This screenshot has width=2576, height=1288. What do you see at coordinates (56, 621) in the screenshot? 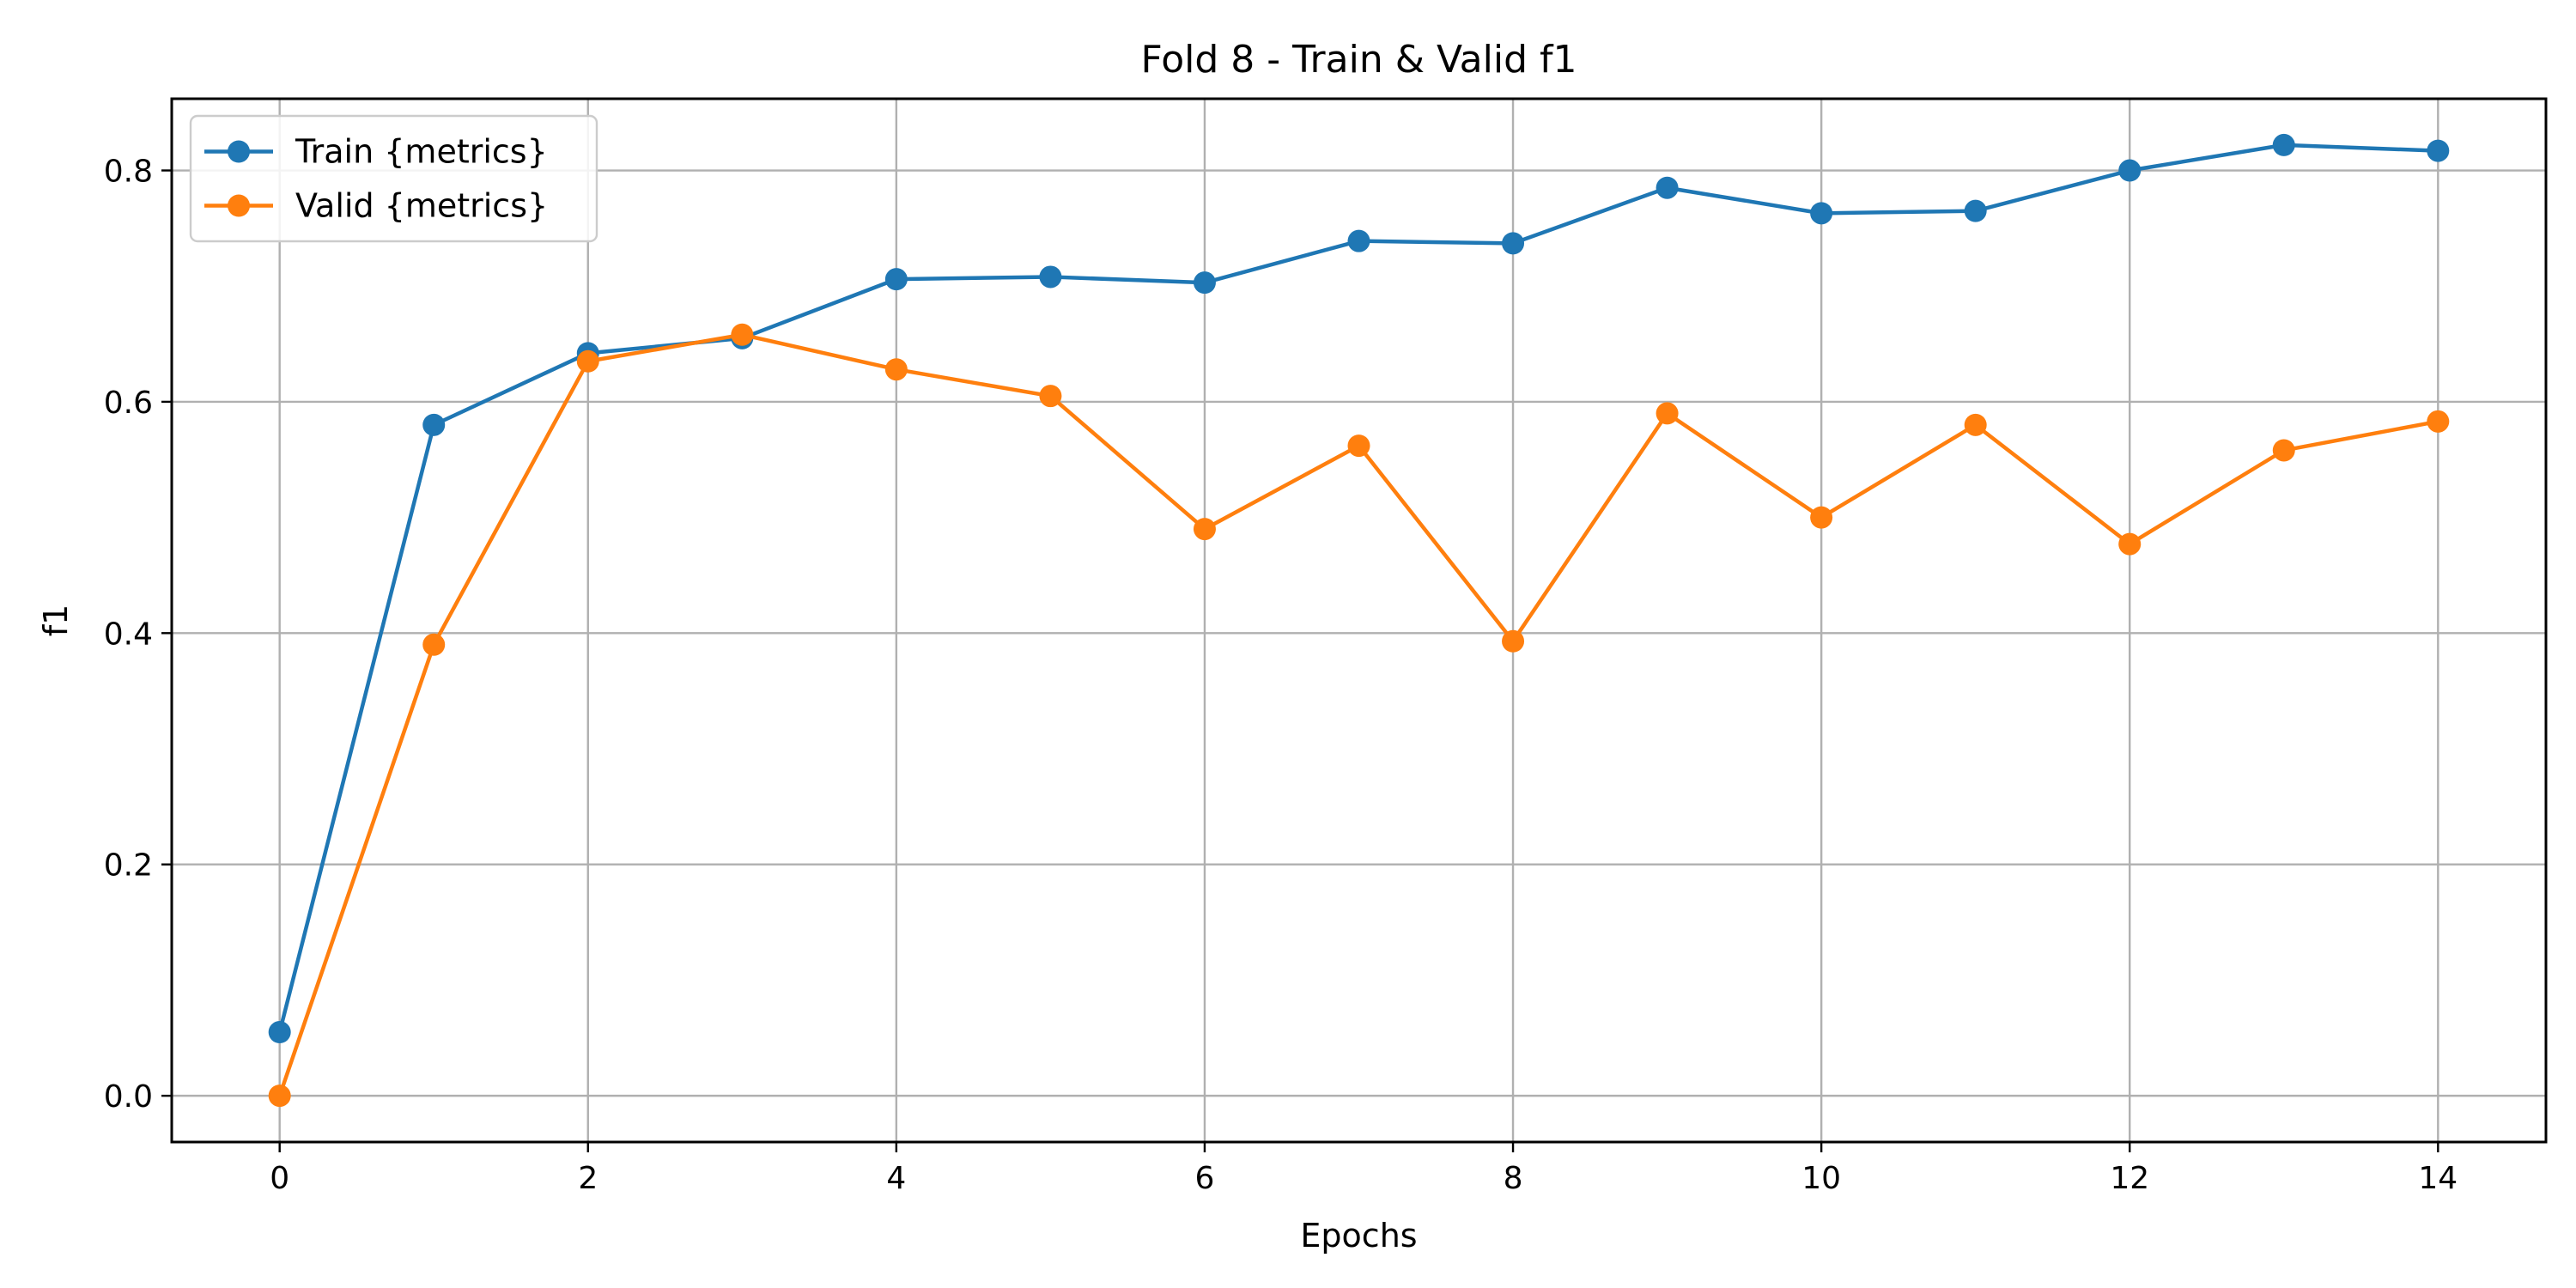
I see `y-axis-label: f1` at bounding box center [56, 621].